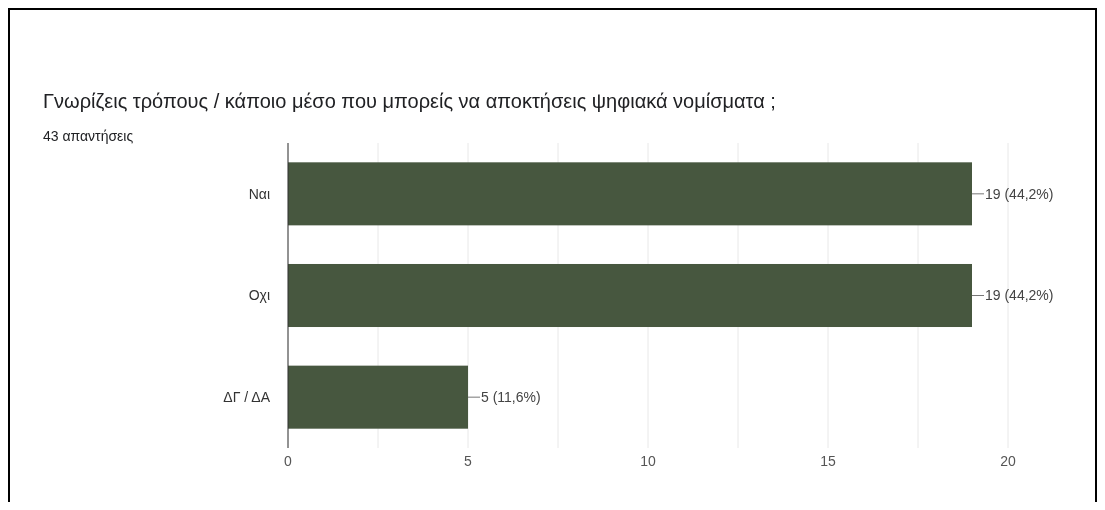 The height and width of the screenshot is (510, 1105). What do you see at coordinates (1008, 461) in the screenshot?
I see `x-tick-label: 20` at bounding box center [1008, 461].